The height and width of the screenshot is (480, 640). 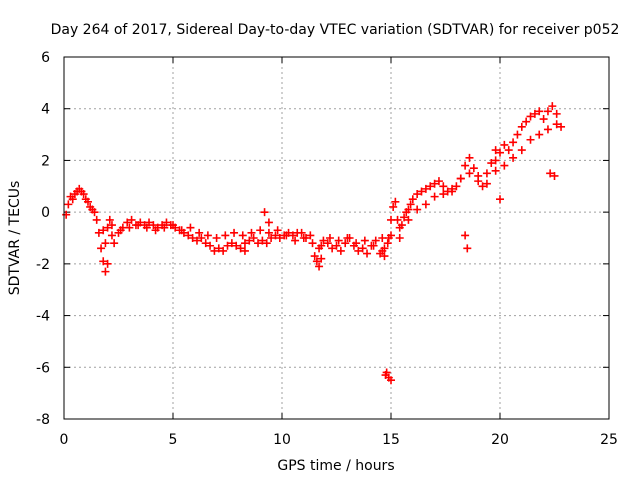 I want to click on x-tick-label: 5, so click(x=173, y=440).